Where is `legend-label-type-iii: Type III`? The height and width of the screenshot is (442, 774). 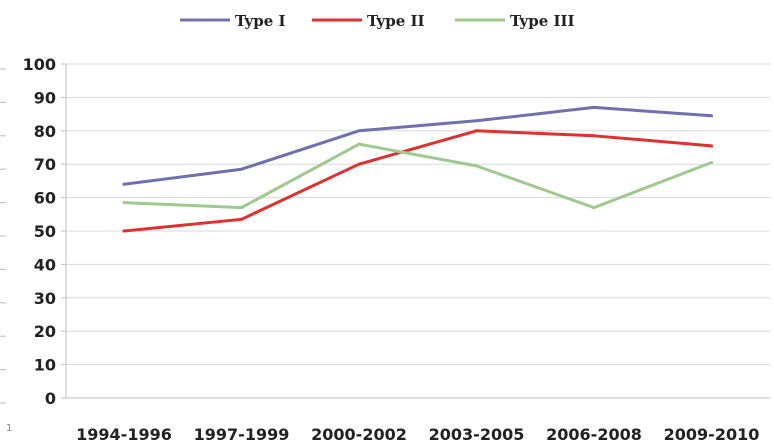 legend-label-type-iii: Type III is located at coordinates (542, 21).